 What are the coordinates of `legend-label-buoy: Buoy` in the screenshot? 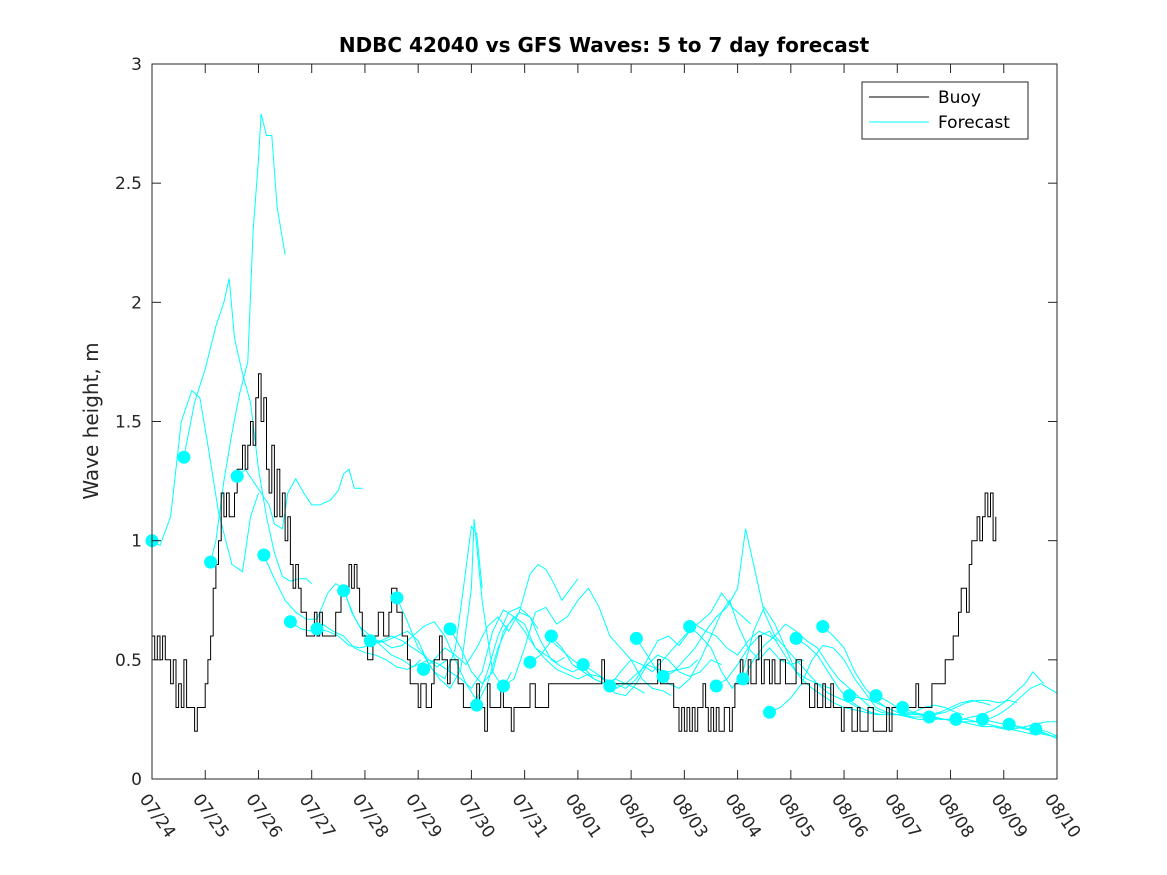 It's located at (959, 98).